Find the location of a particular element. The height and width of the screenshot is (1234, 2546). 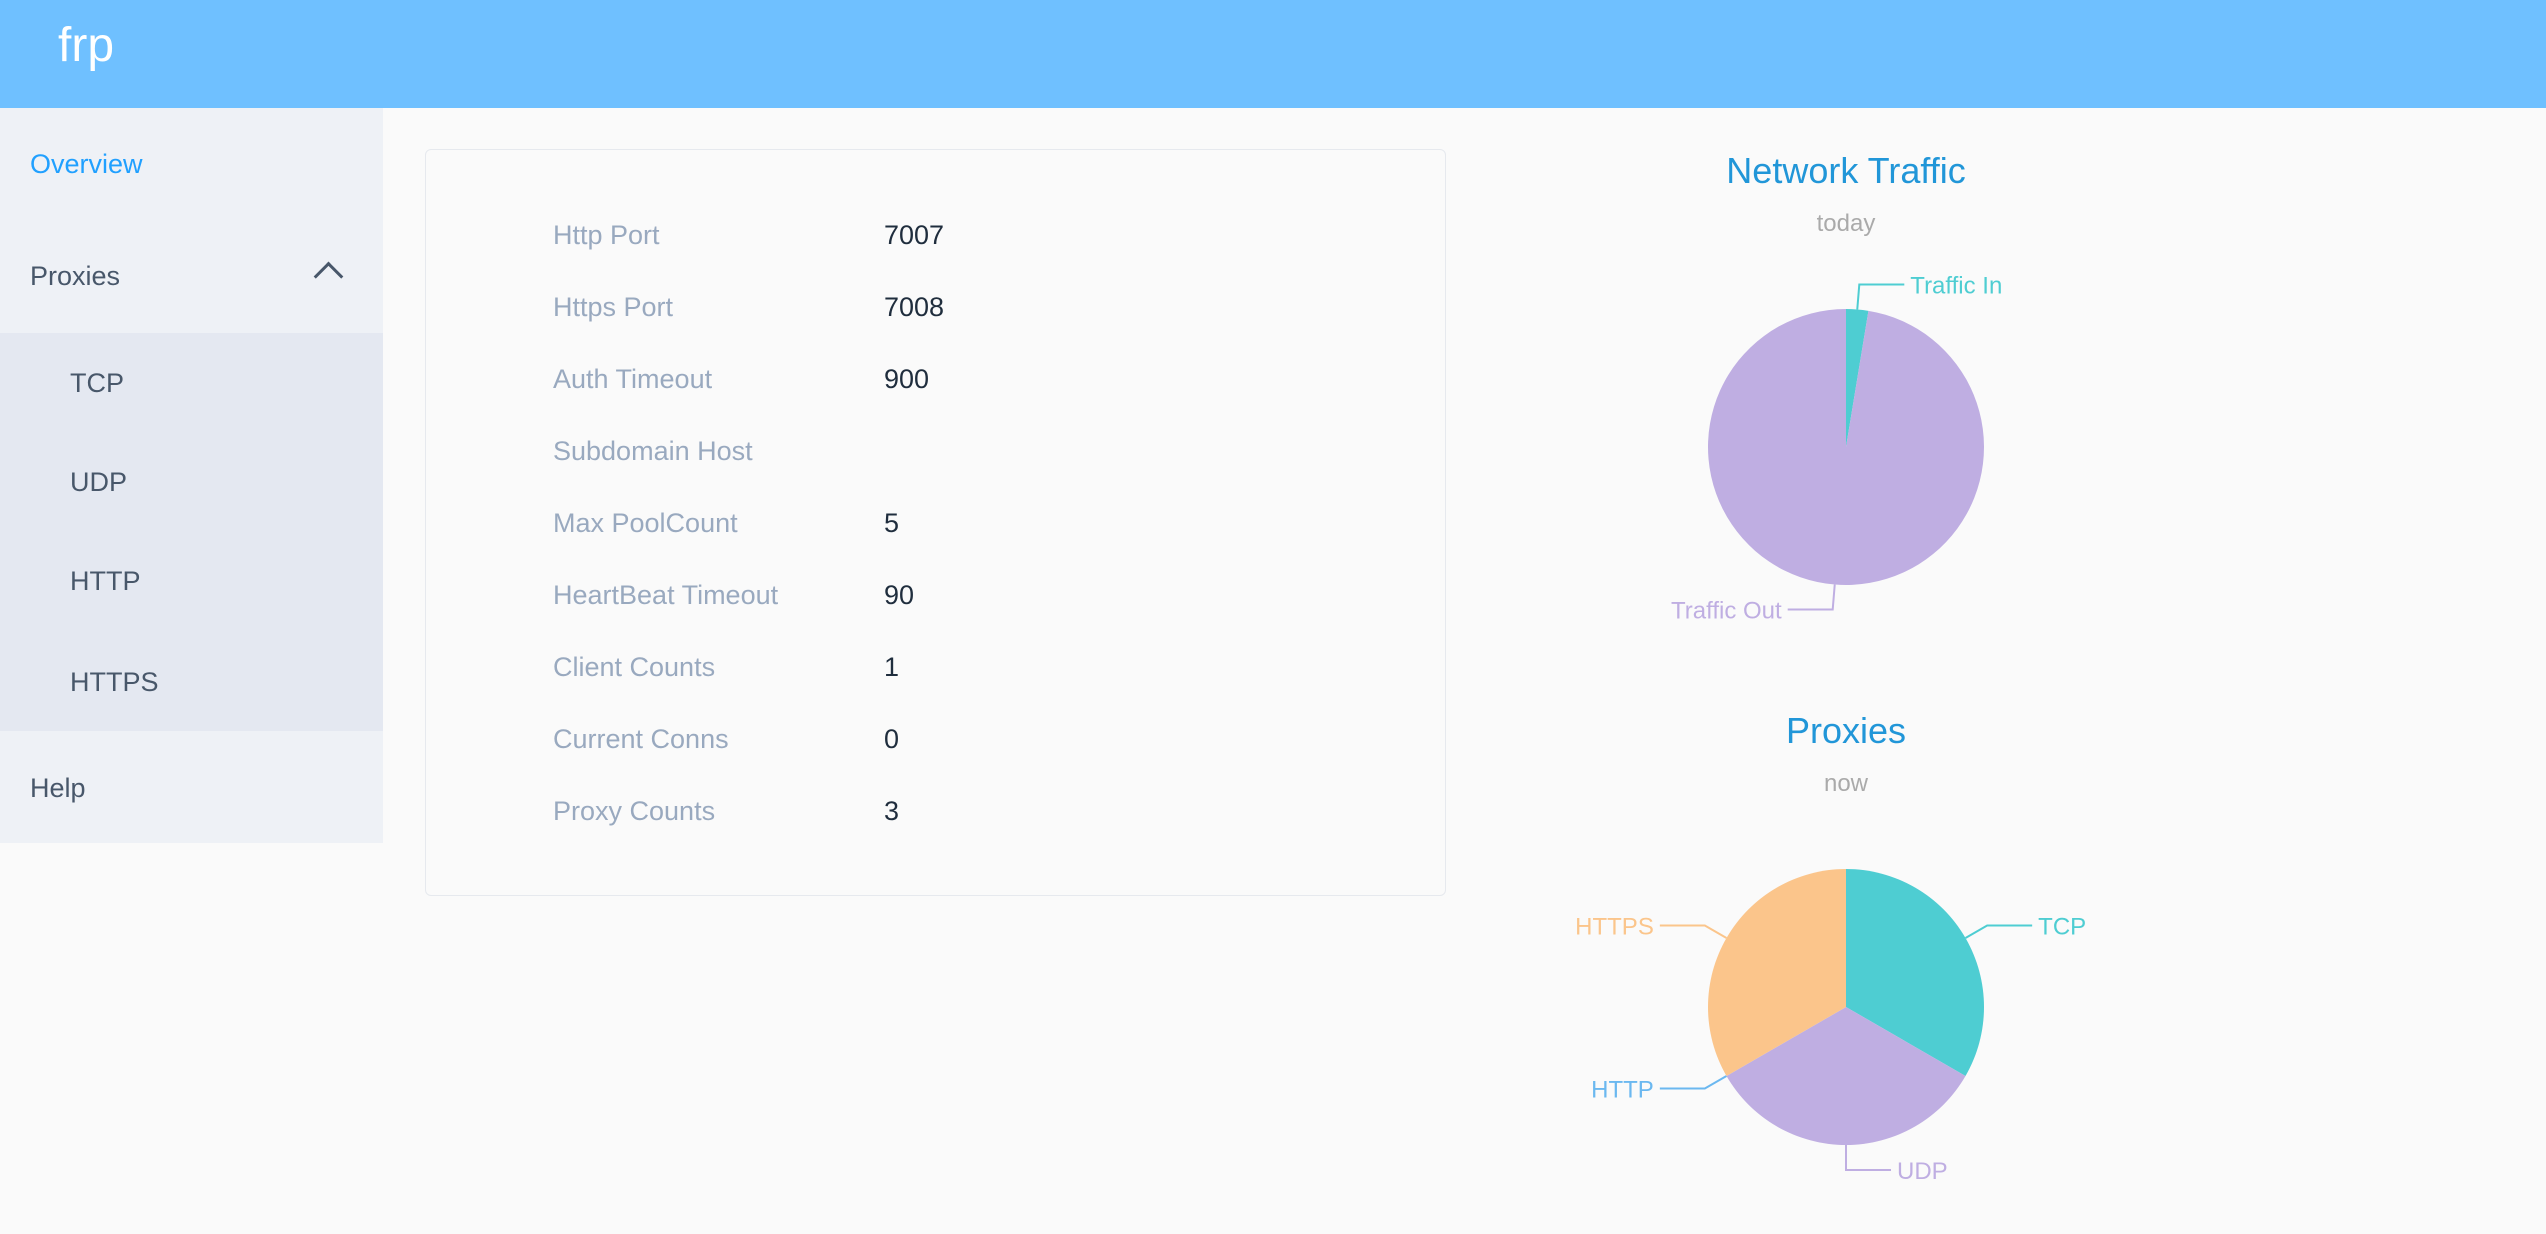

sidebar-item-udp: UDP is located at coordinates (191, 482).